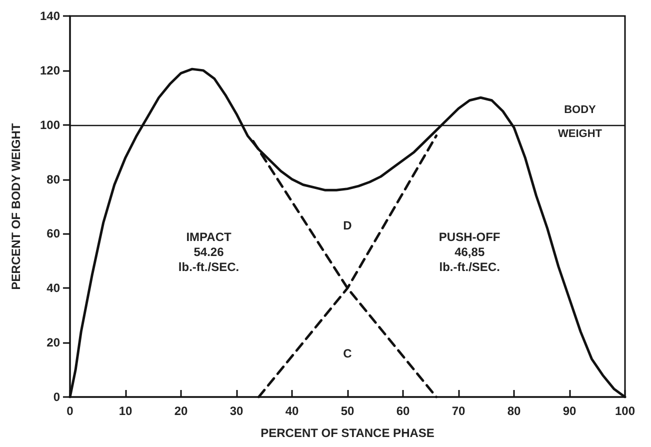 Image resolution: width=651 pixels, height=447 pixels. I want to click on y-tick-label: 60, so click(53, 233).